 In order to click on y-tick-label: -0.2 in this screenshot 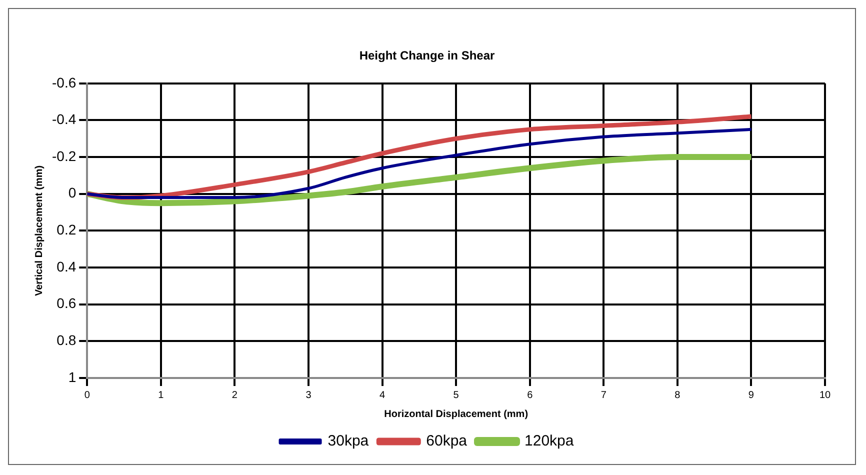, I will do `click(64, 156)`.